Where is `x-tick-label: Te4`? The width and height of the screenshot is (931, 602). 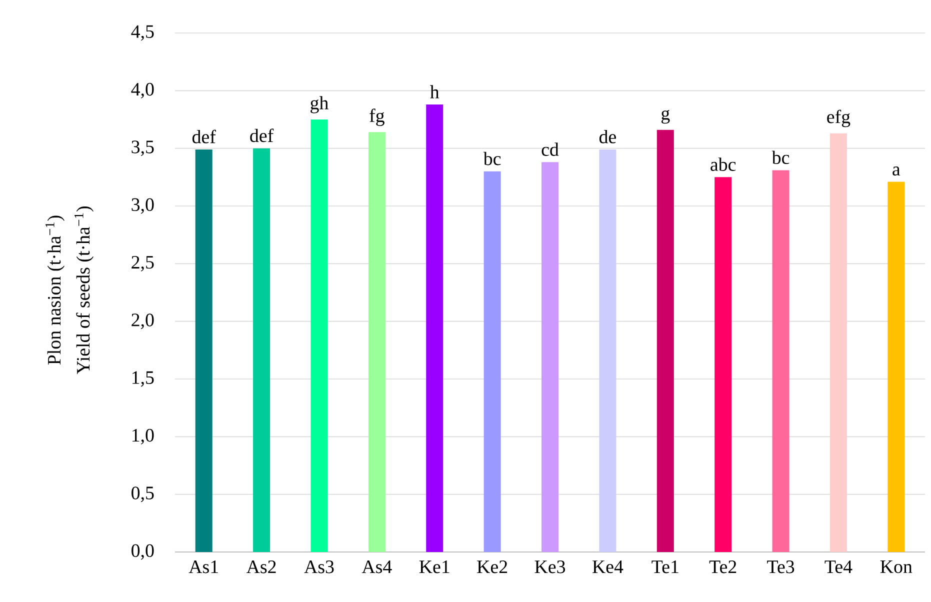
x-tick-label: Te4 is located at coordinates (838, 567).